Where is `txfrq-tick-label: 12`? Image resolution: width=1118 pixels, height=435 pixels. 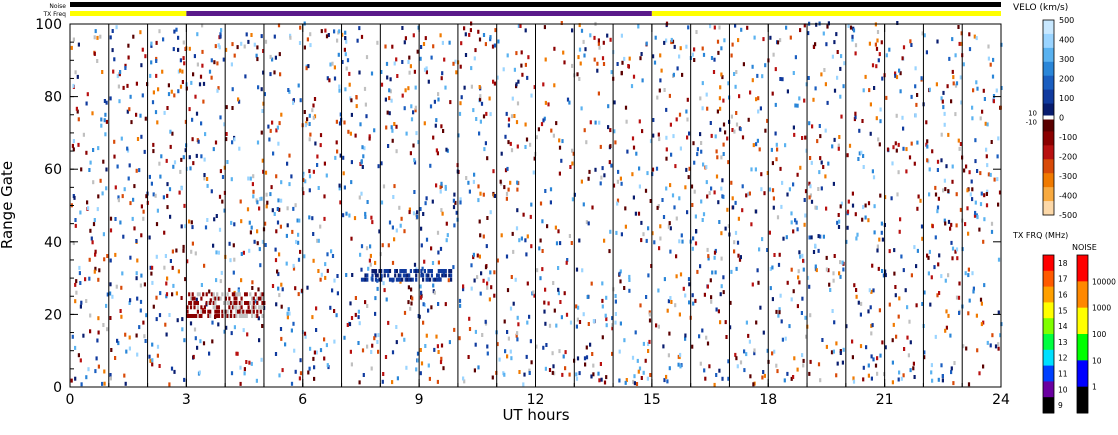 txfrq-tick-label: 12 is located at coordinates (1063, 358).